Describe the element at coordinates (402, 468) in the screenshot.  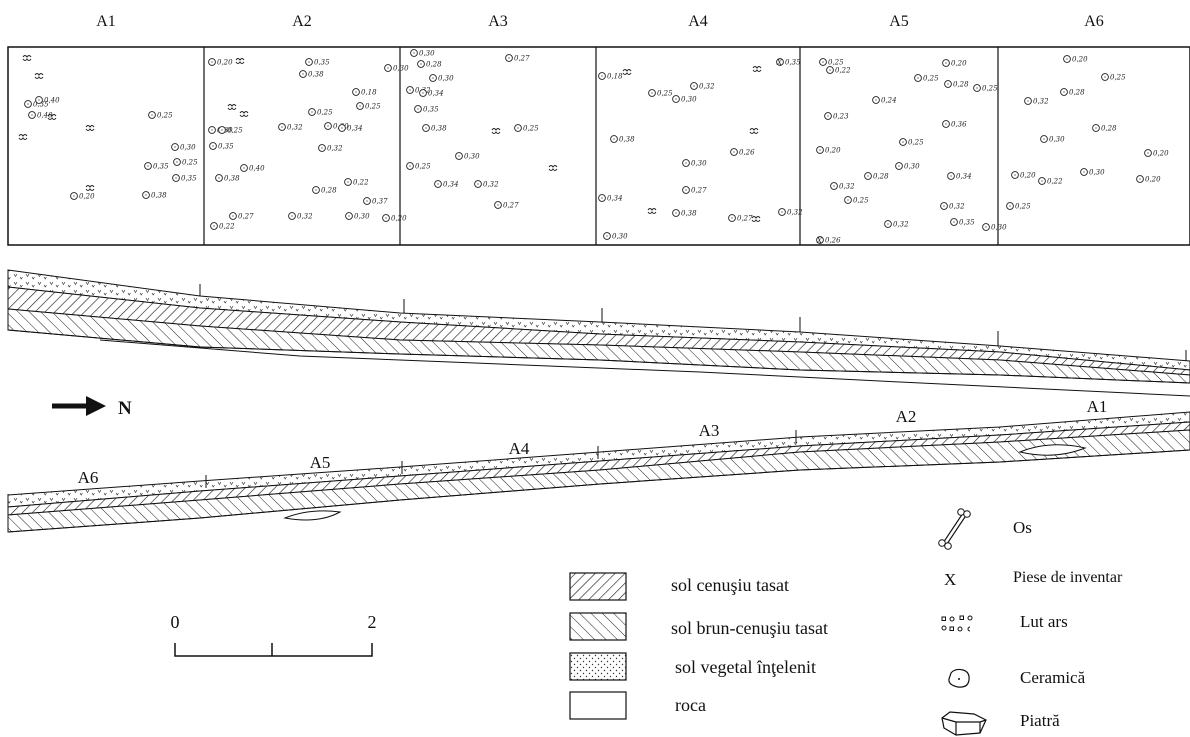
I see `lower-stake-ticks` at that location.